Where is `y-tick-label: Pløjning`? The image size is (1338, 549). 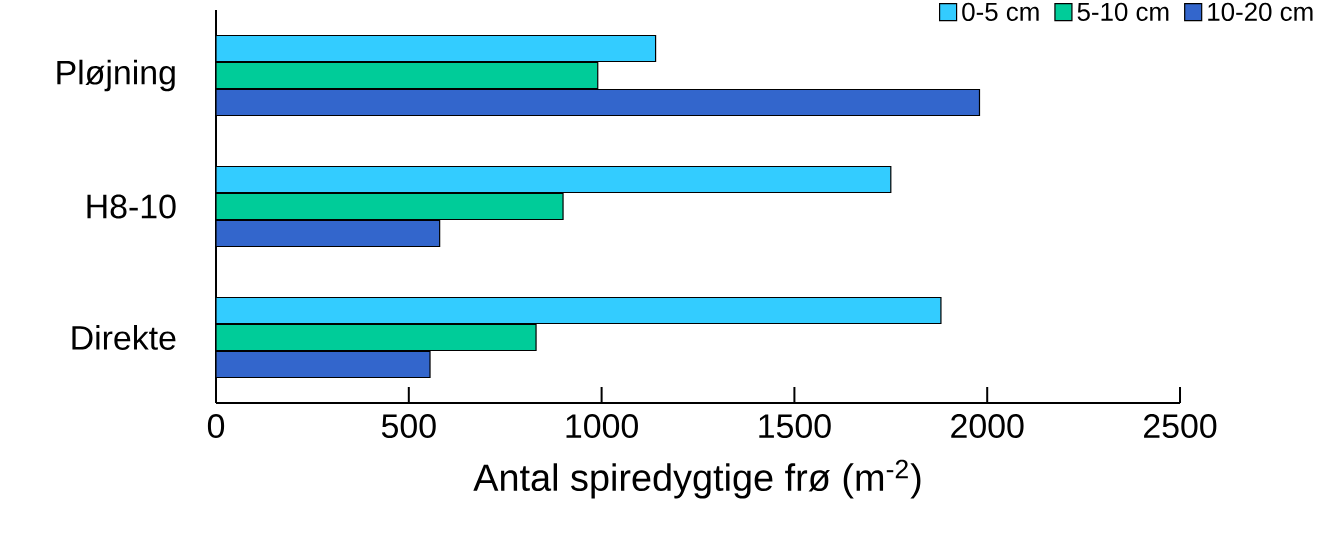 y-tick-label: Pløjning is located at coordinates (116, 75).